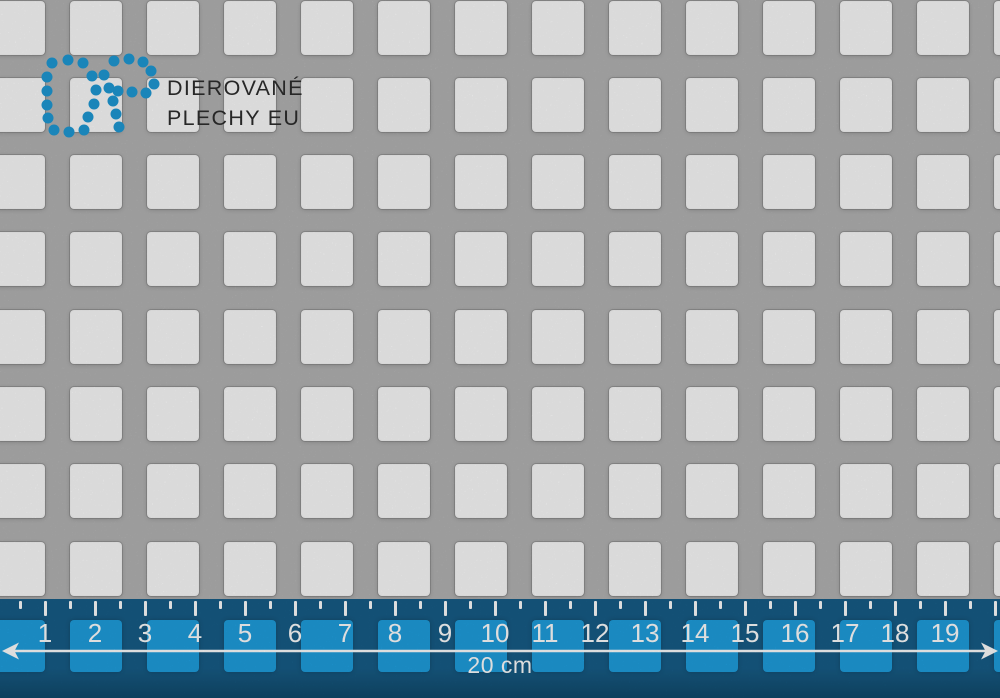 The height and width of the screenshot is (698, 1000). What do you see at coordinates (500, 648) in the screenshot?
I see `ruler-bar: 1 2 3 4 5 6 7 8 9 10 11 12 13 14 15 16 17 18 19 20 cm` at bounding box center [500, 648].